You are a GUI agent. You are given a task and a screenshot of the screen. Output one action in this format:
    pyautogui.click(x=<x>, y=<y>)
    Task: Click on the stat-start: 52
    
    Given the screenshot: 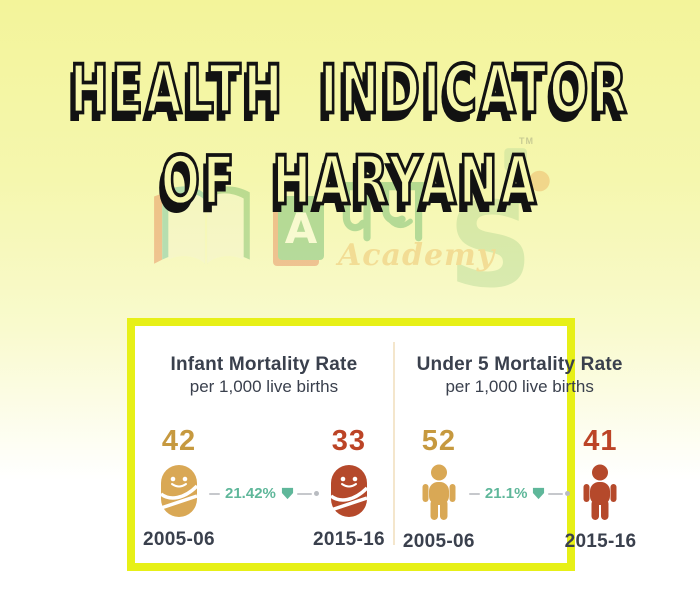 What is the action you would take?
    pyautogui.click(x=439, y=473)
    